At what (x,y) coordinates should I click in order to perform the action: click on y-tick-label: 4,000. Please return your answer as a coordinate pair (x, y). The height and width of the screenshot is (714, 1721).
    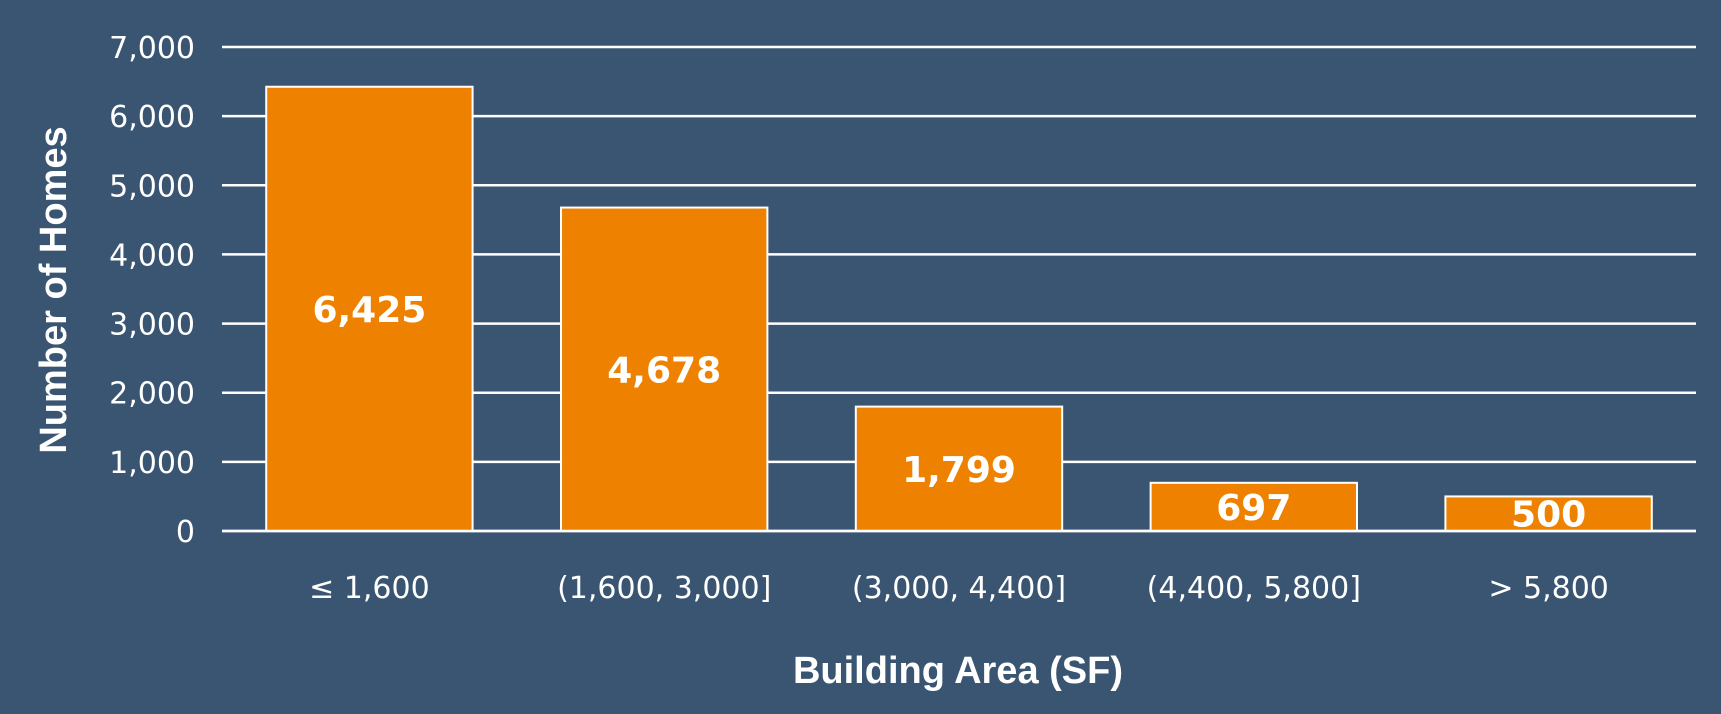
    Looking at the image, I should click on (152, 255).